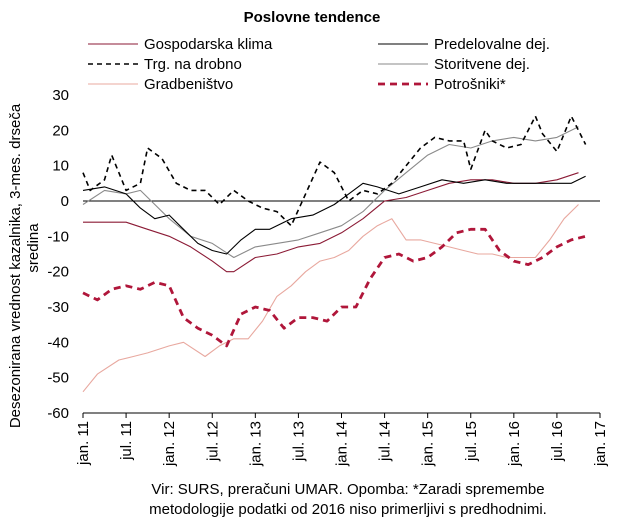 The width and height of the screenshot is (627, 532). What do you see at coordinates (58, 272) in the screenshot?
I see `y-tick-label: -20` at bounding box center [58, 272].